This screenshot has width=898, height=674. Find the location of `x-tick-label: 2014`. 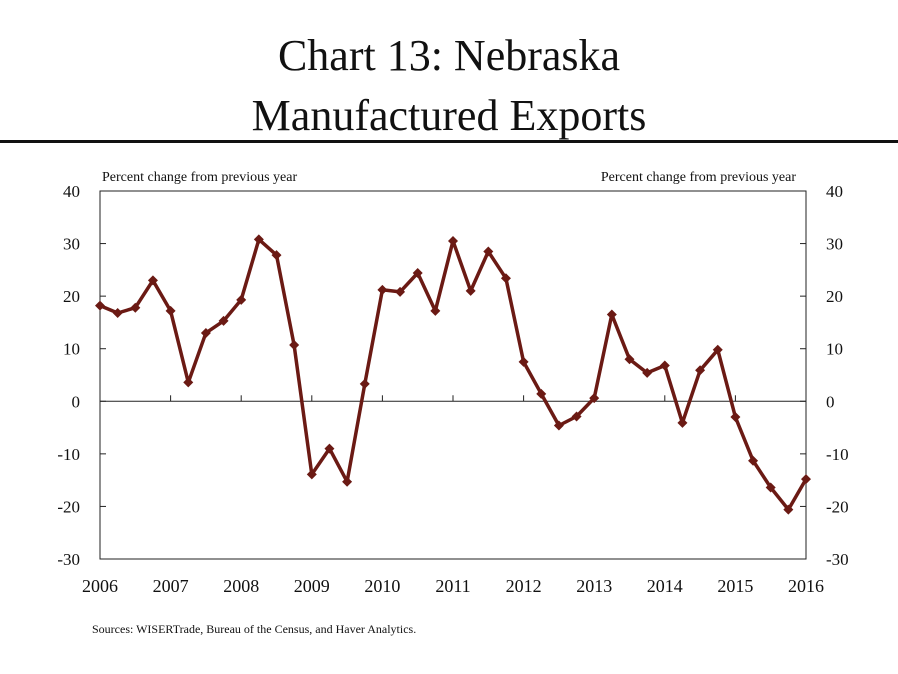

x-tick-label: 2014 is located at coordinates (665, 586).